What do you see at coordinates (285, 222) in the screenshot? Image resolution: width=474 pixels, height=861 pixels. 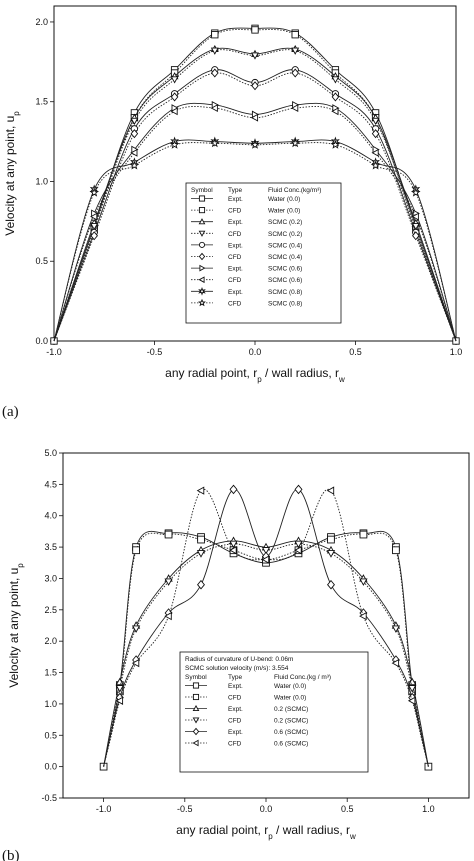 I see `legend-conc-2: SCMC (0.2)` at bounding box center [285, 222].